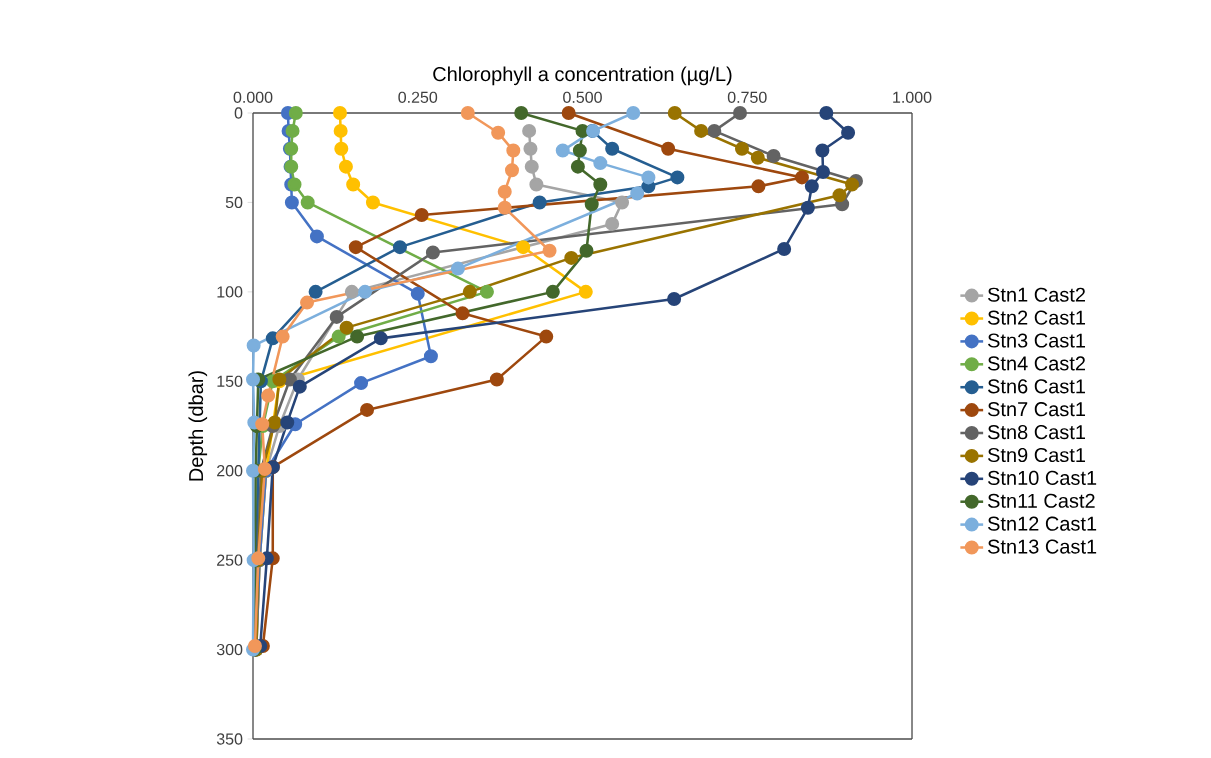 The height and width of the screenshot is (758, 1211). I want to click on legend-label: Stn8 Cast1, so click(1036, 432).